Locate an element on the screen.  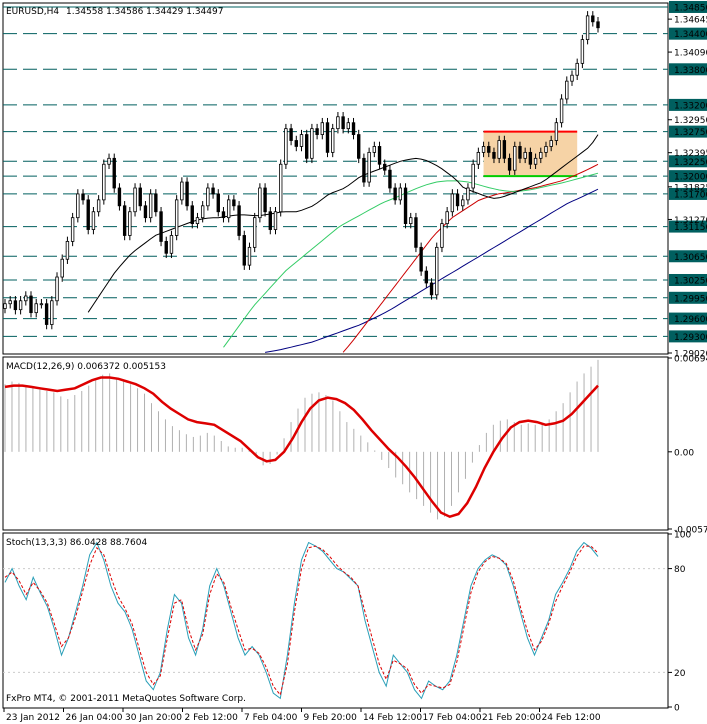
macd-tick-label: -0.00571 is located at coordinates (690, 531).